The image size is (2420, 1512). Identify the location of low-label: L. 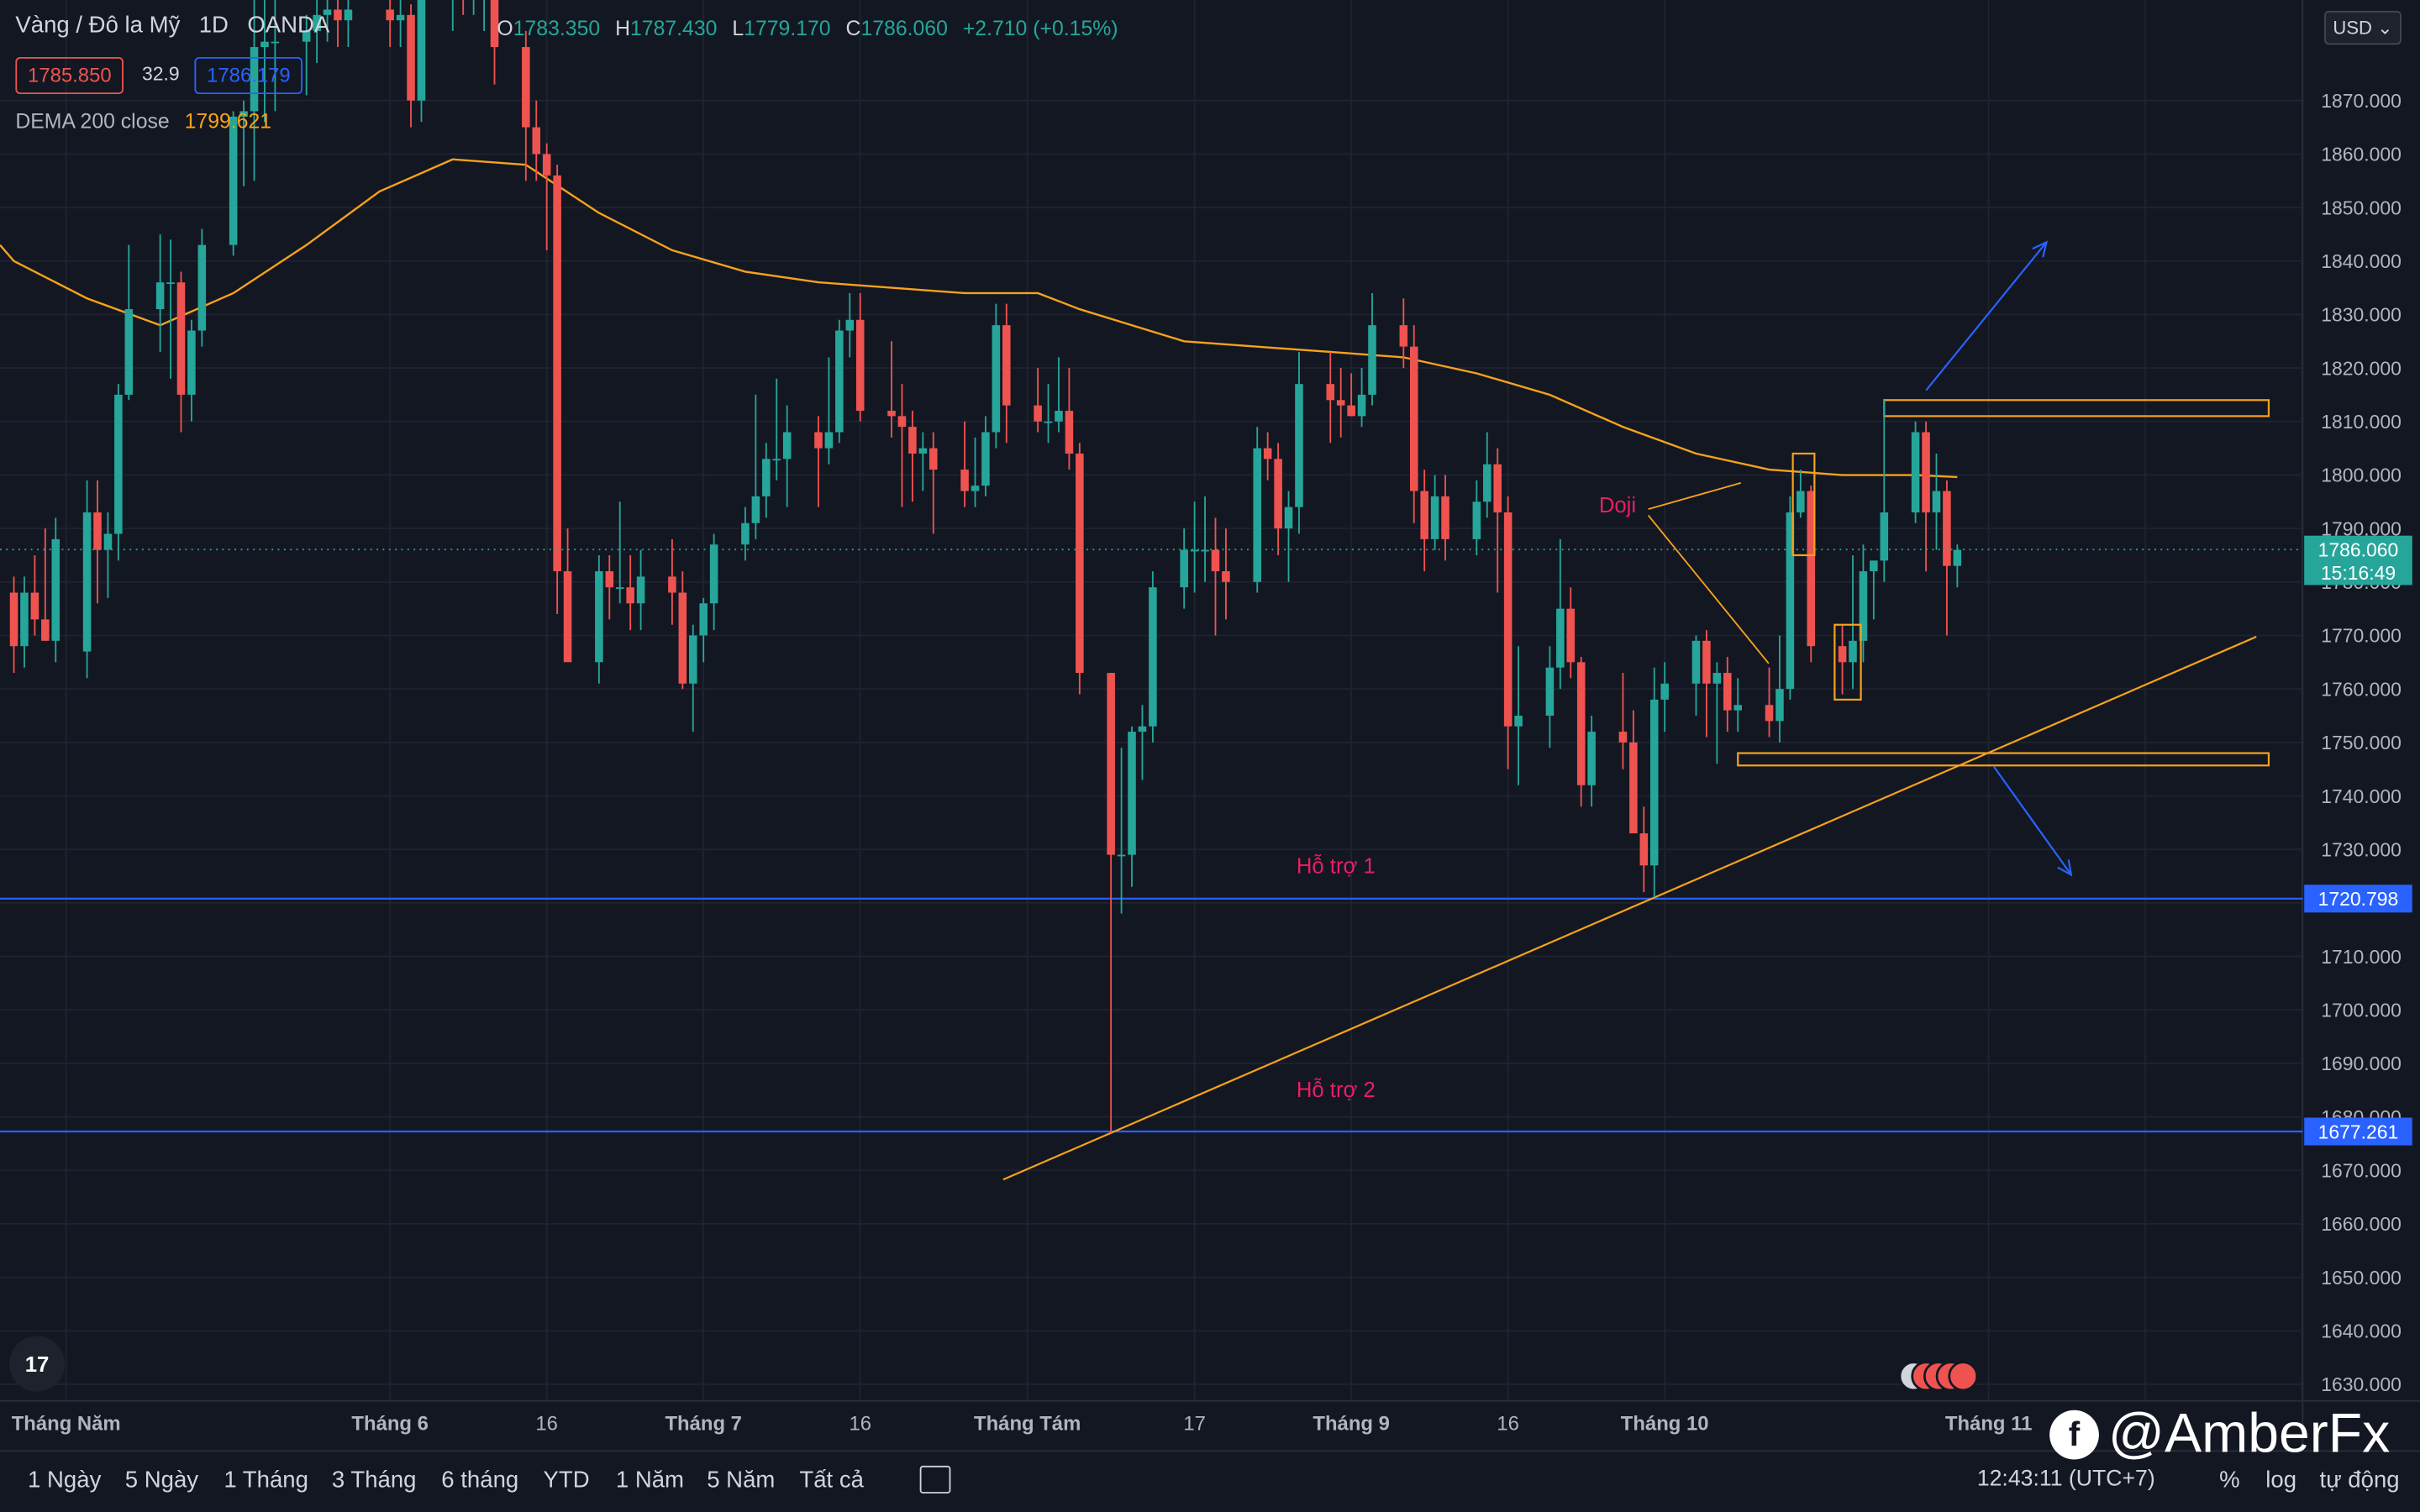
(738, 28).